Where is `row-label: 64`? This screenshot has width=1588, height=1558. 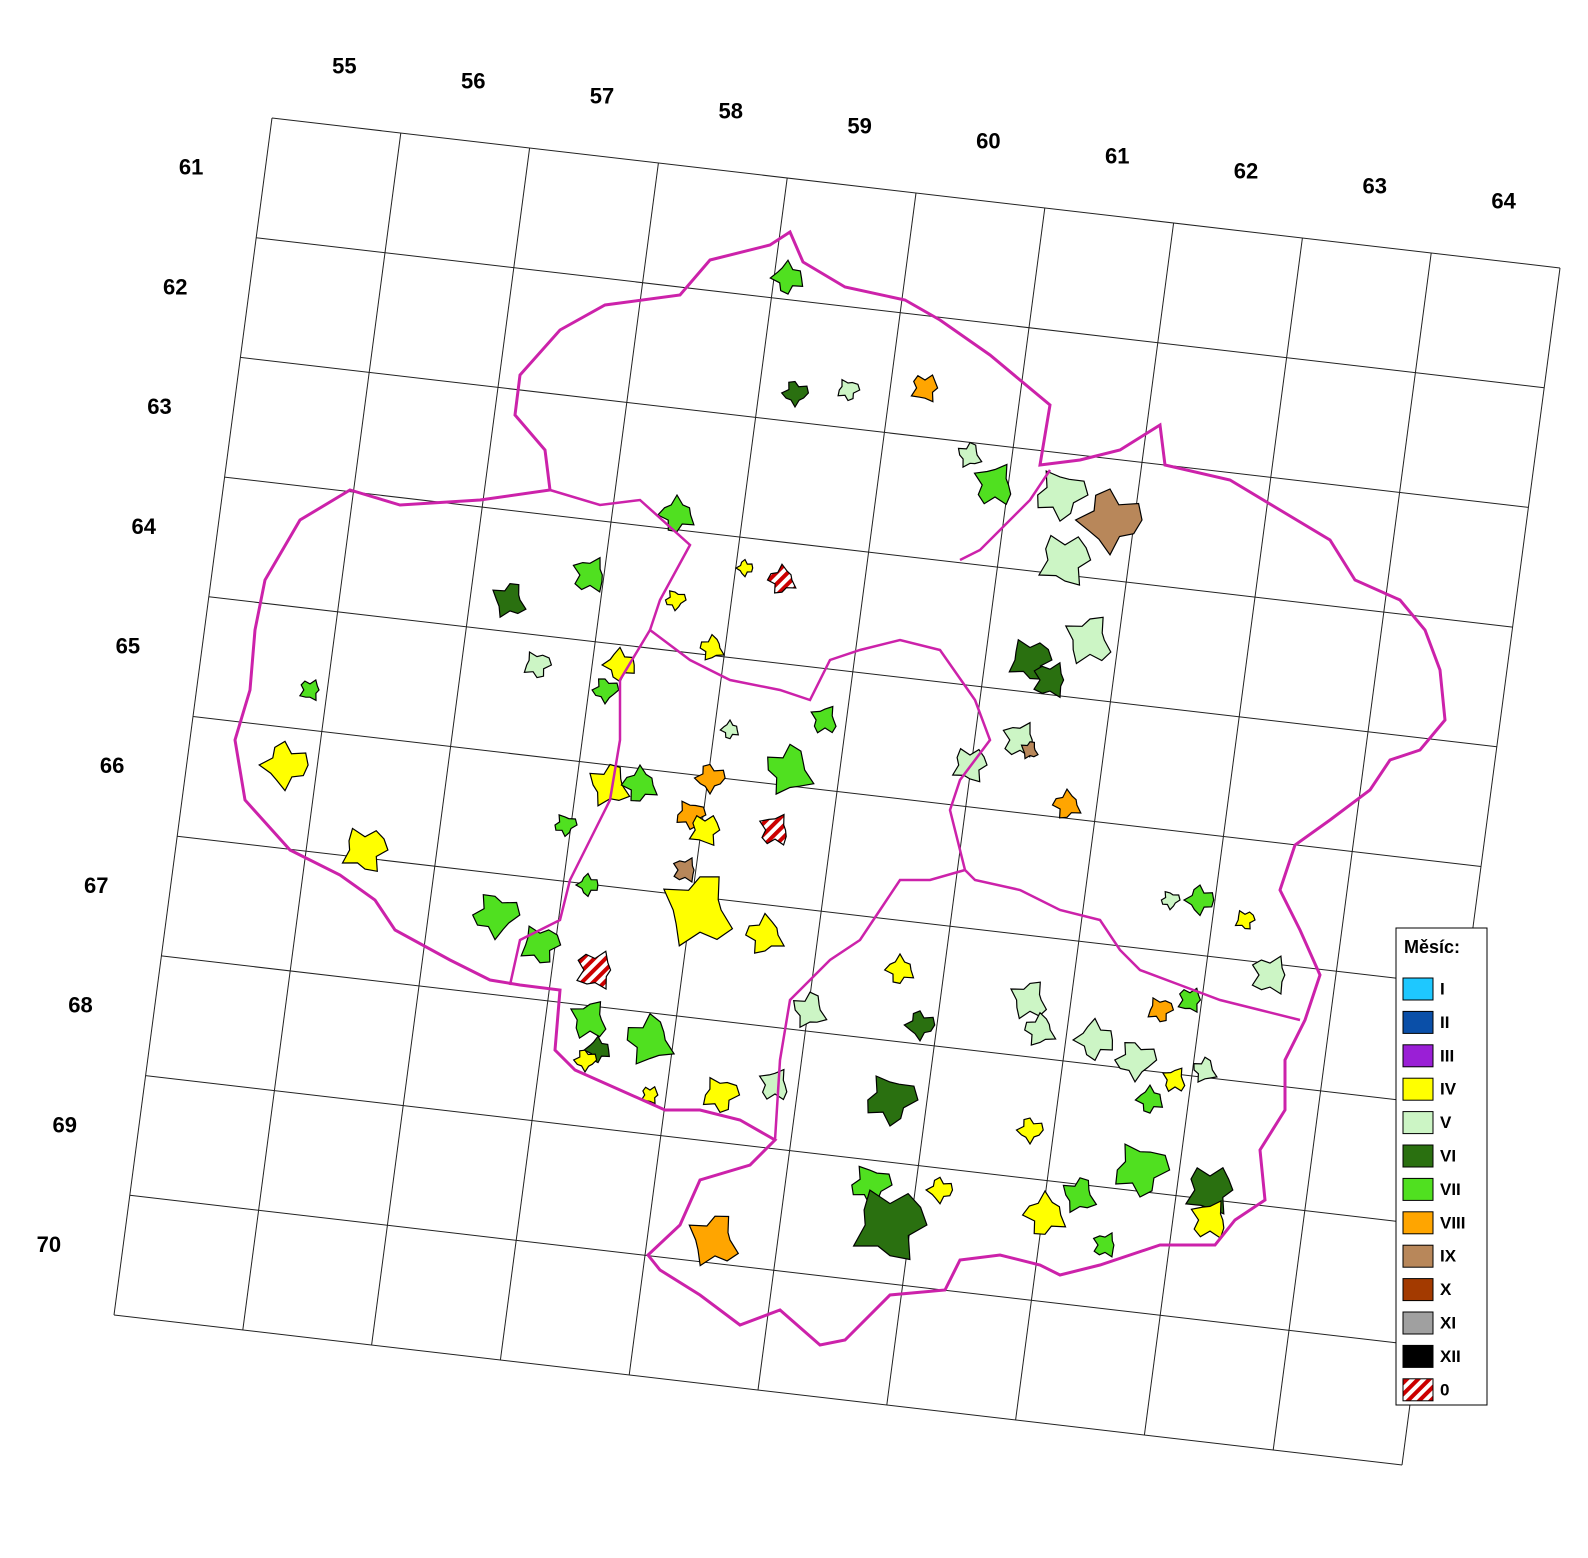
row-label: 64 is located at coordinates (143, 526).